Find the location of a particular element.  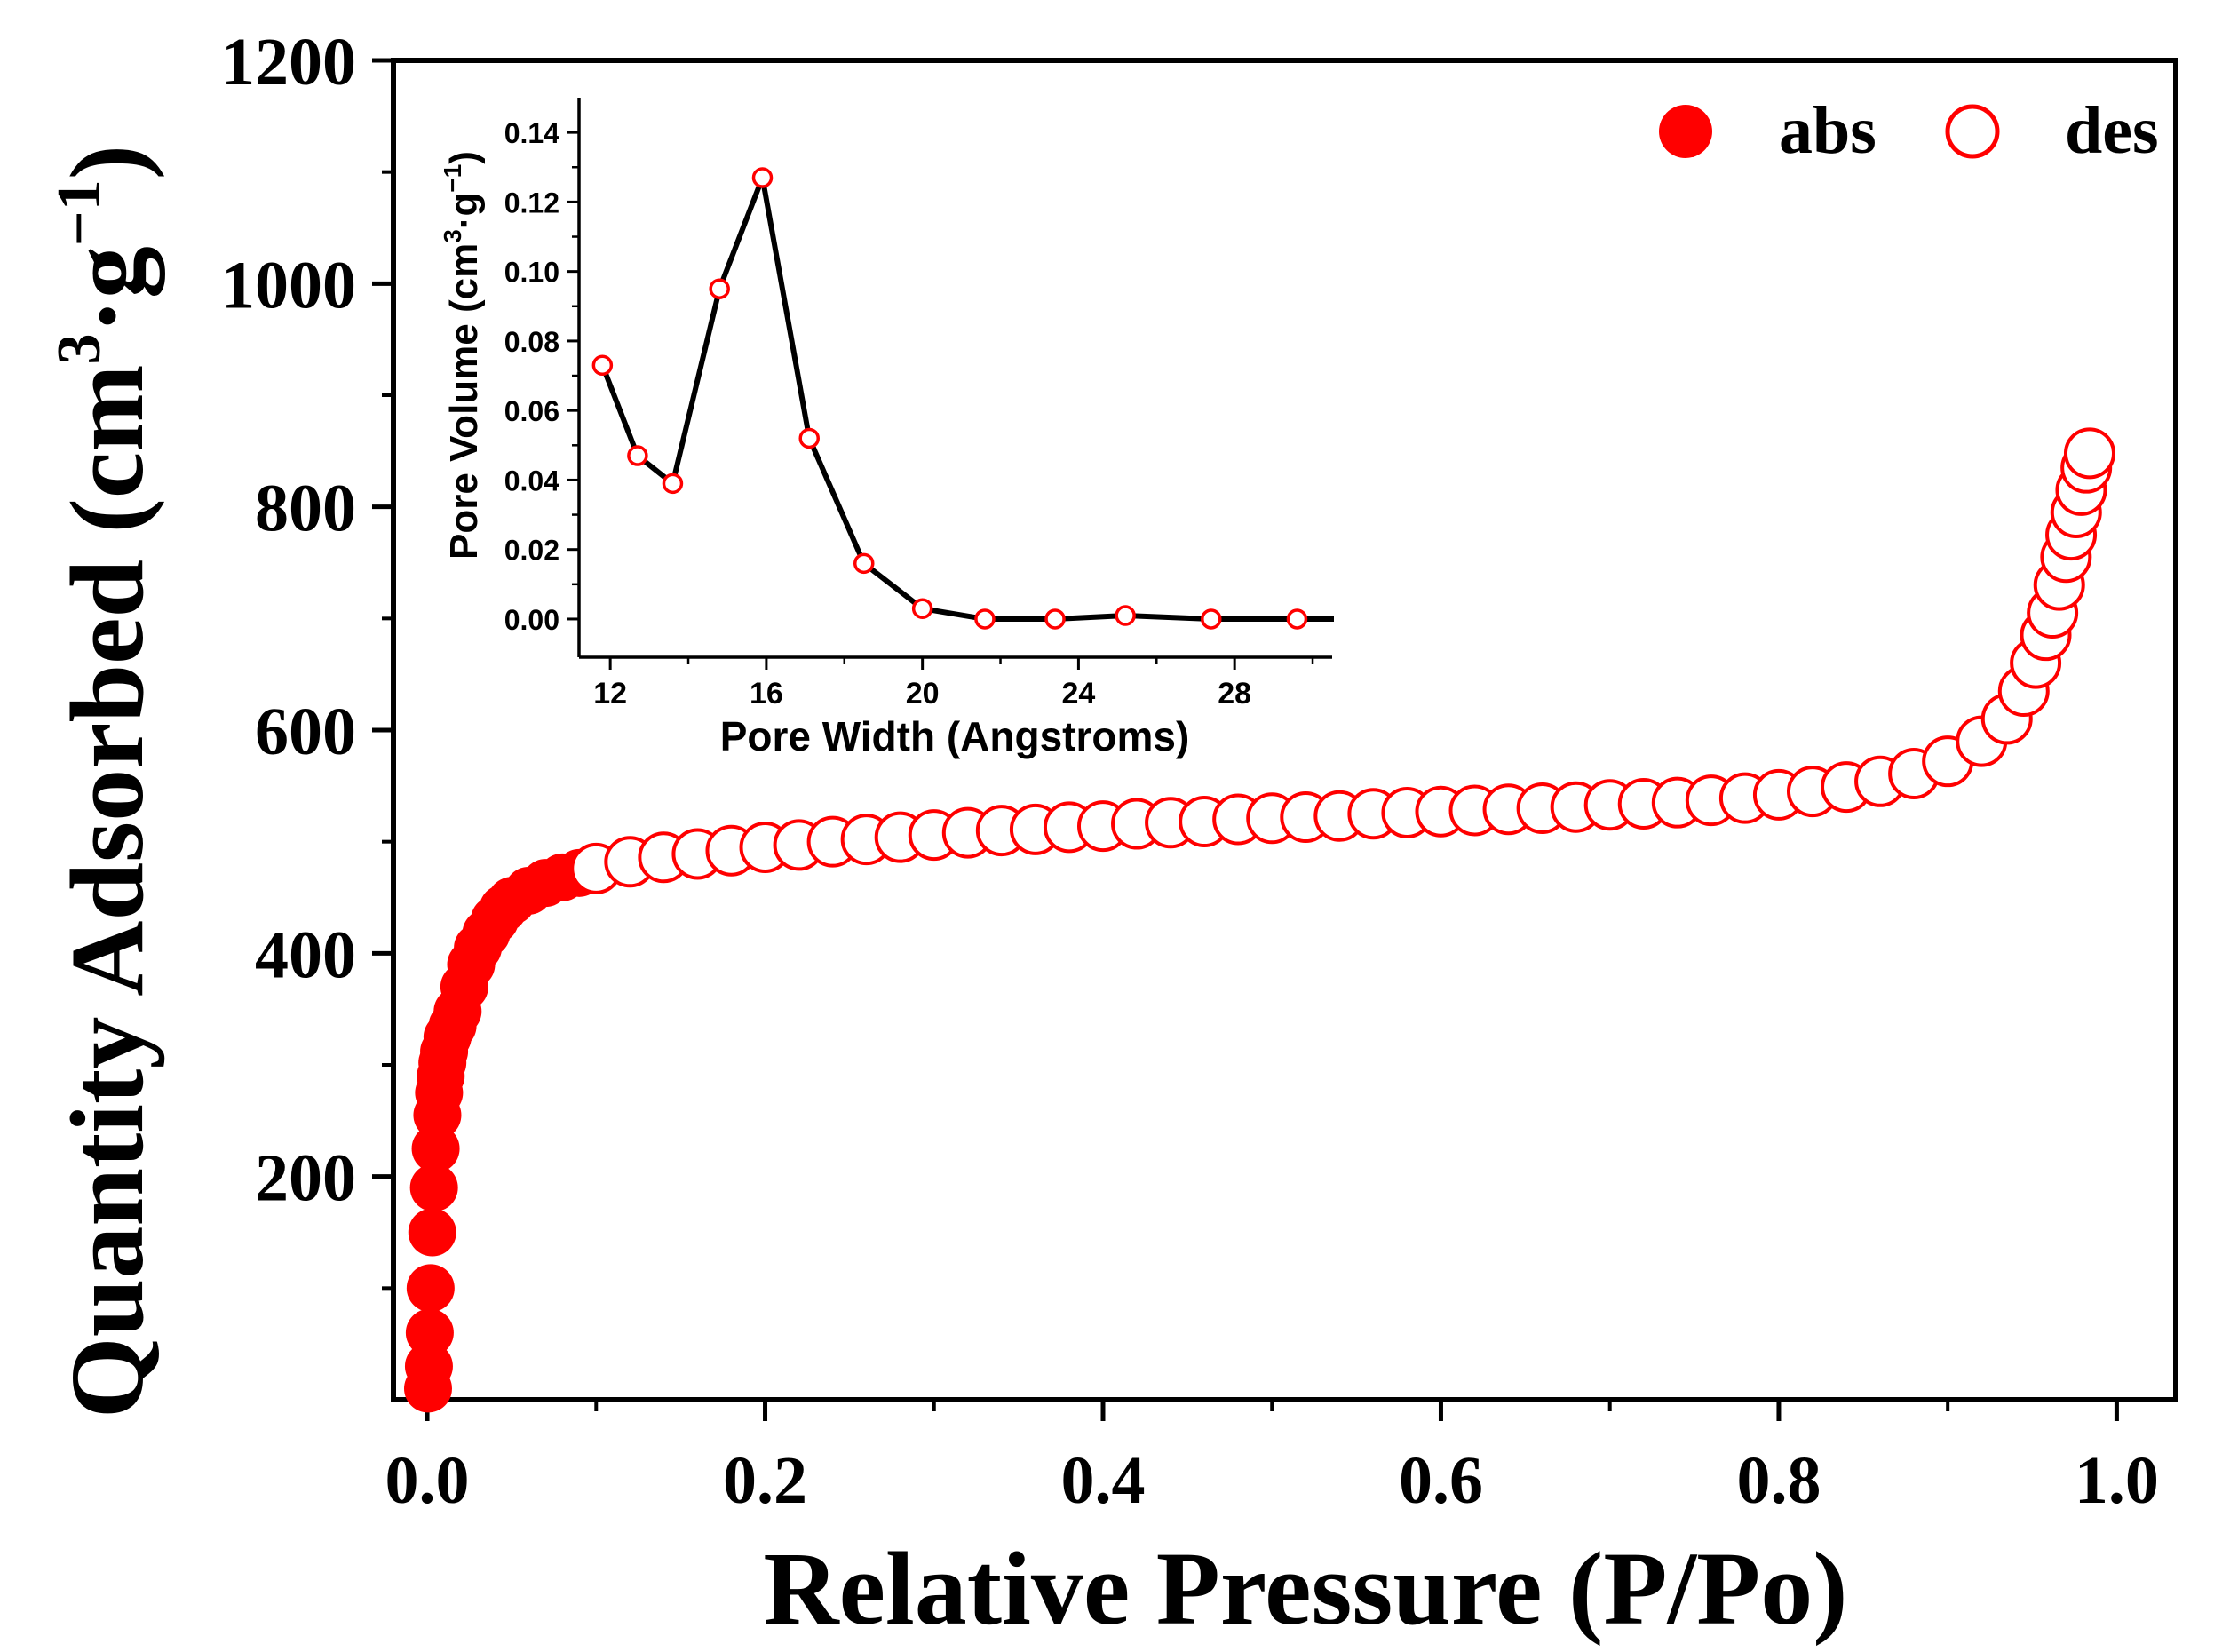

y-axis-label-sup1: 3 is located at coordinates (79, 348).